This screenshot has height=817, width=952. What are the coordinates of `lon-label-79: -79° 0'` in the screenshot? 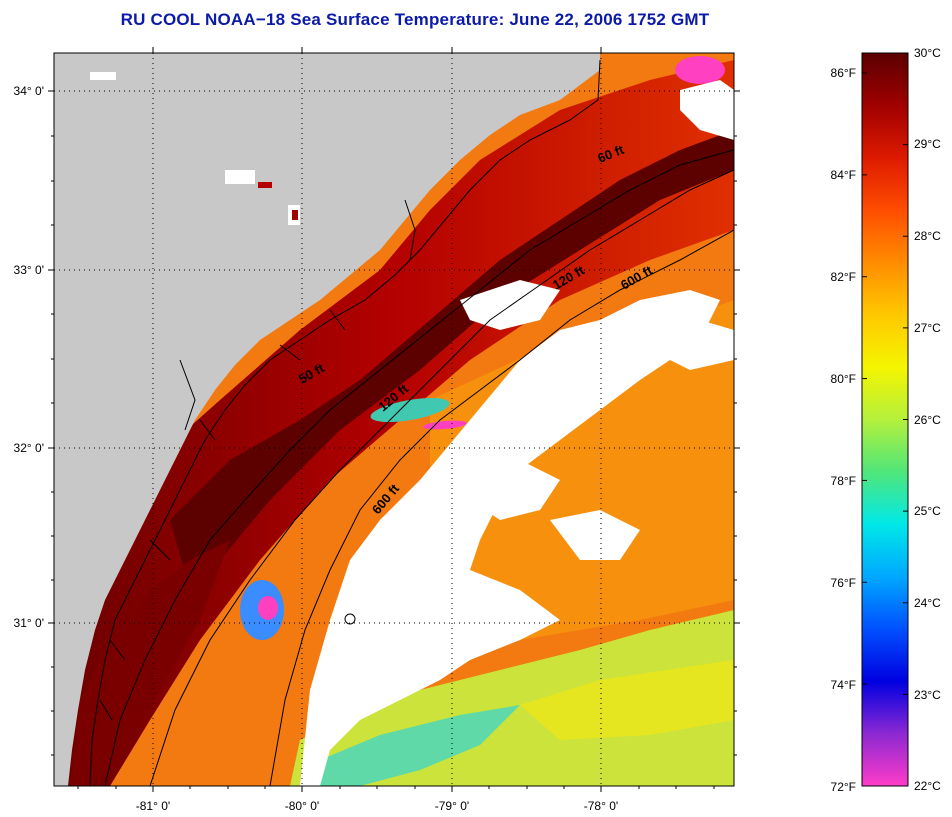 It's located at (452, 806).